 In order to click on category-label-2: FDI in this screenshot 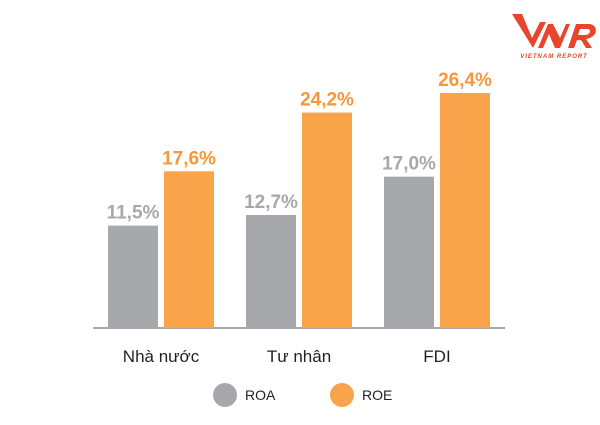, I will do `click(436, 356)`.